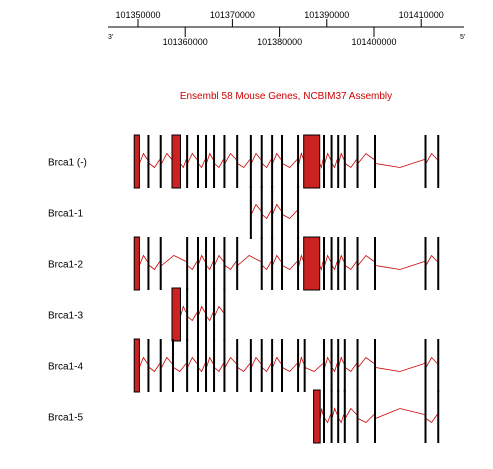  What do you see at coordinates (244, 365) in the screenshot?
I see `transcript-track: Brca1-4` at bounding box center [244, 365].